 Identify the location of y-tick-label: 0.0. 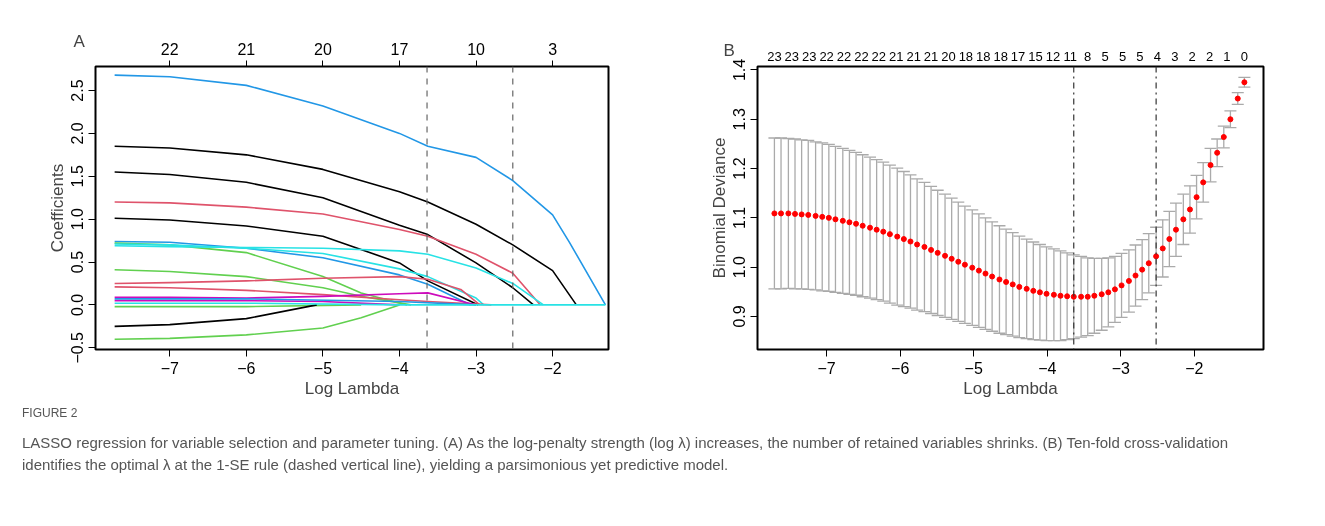
(78, 305).